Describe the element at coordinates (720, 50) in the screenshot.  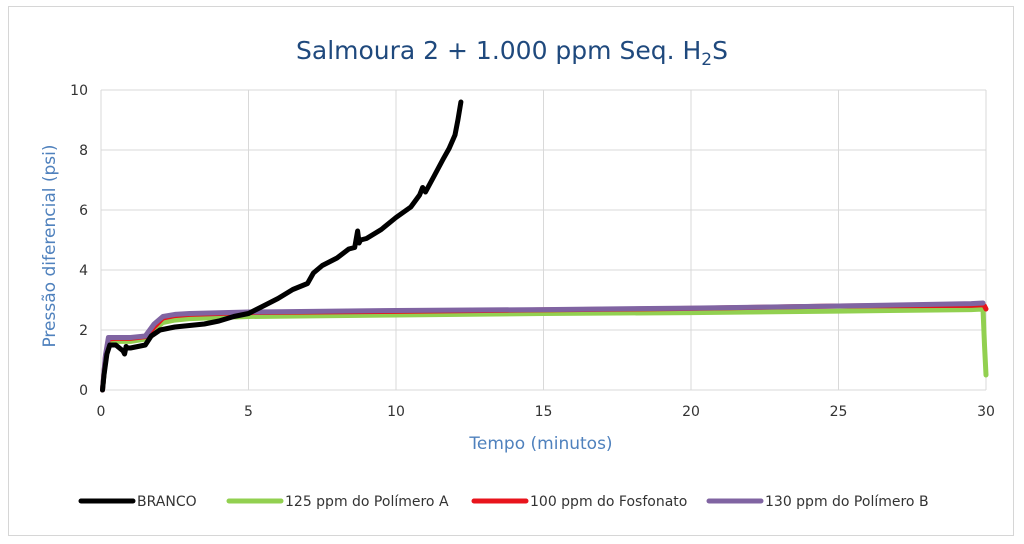
I see `chart-title-end: S` at that location.